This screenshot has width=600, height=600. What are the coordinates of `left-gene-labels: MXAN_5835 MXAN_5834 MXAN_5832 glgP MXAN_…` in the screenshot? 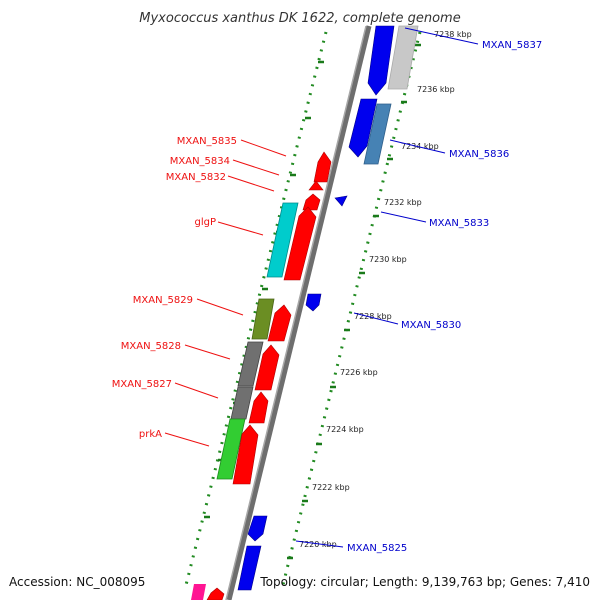 It's located at (174, 288).